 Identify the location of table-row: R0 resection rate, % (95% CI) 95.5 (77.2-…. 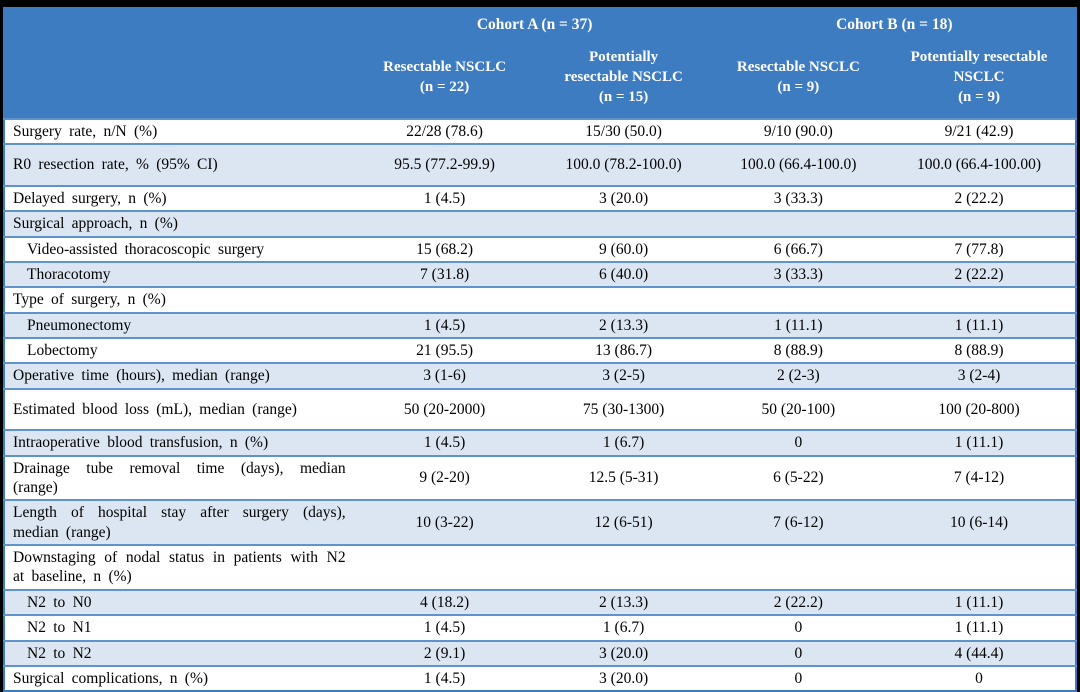
(540, 164).